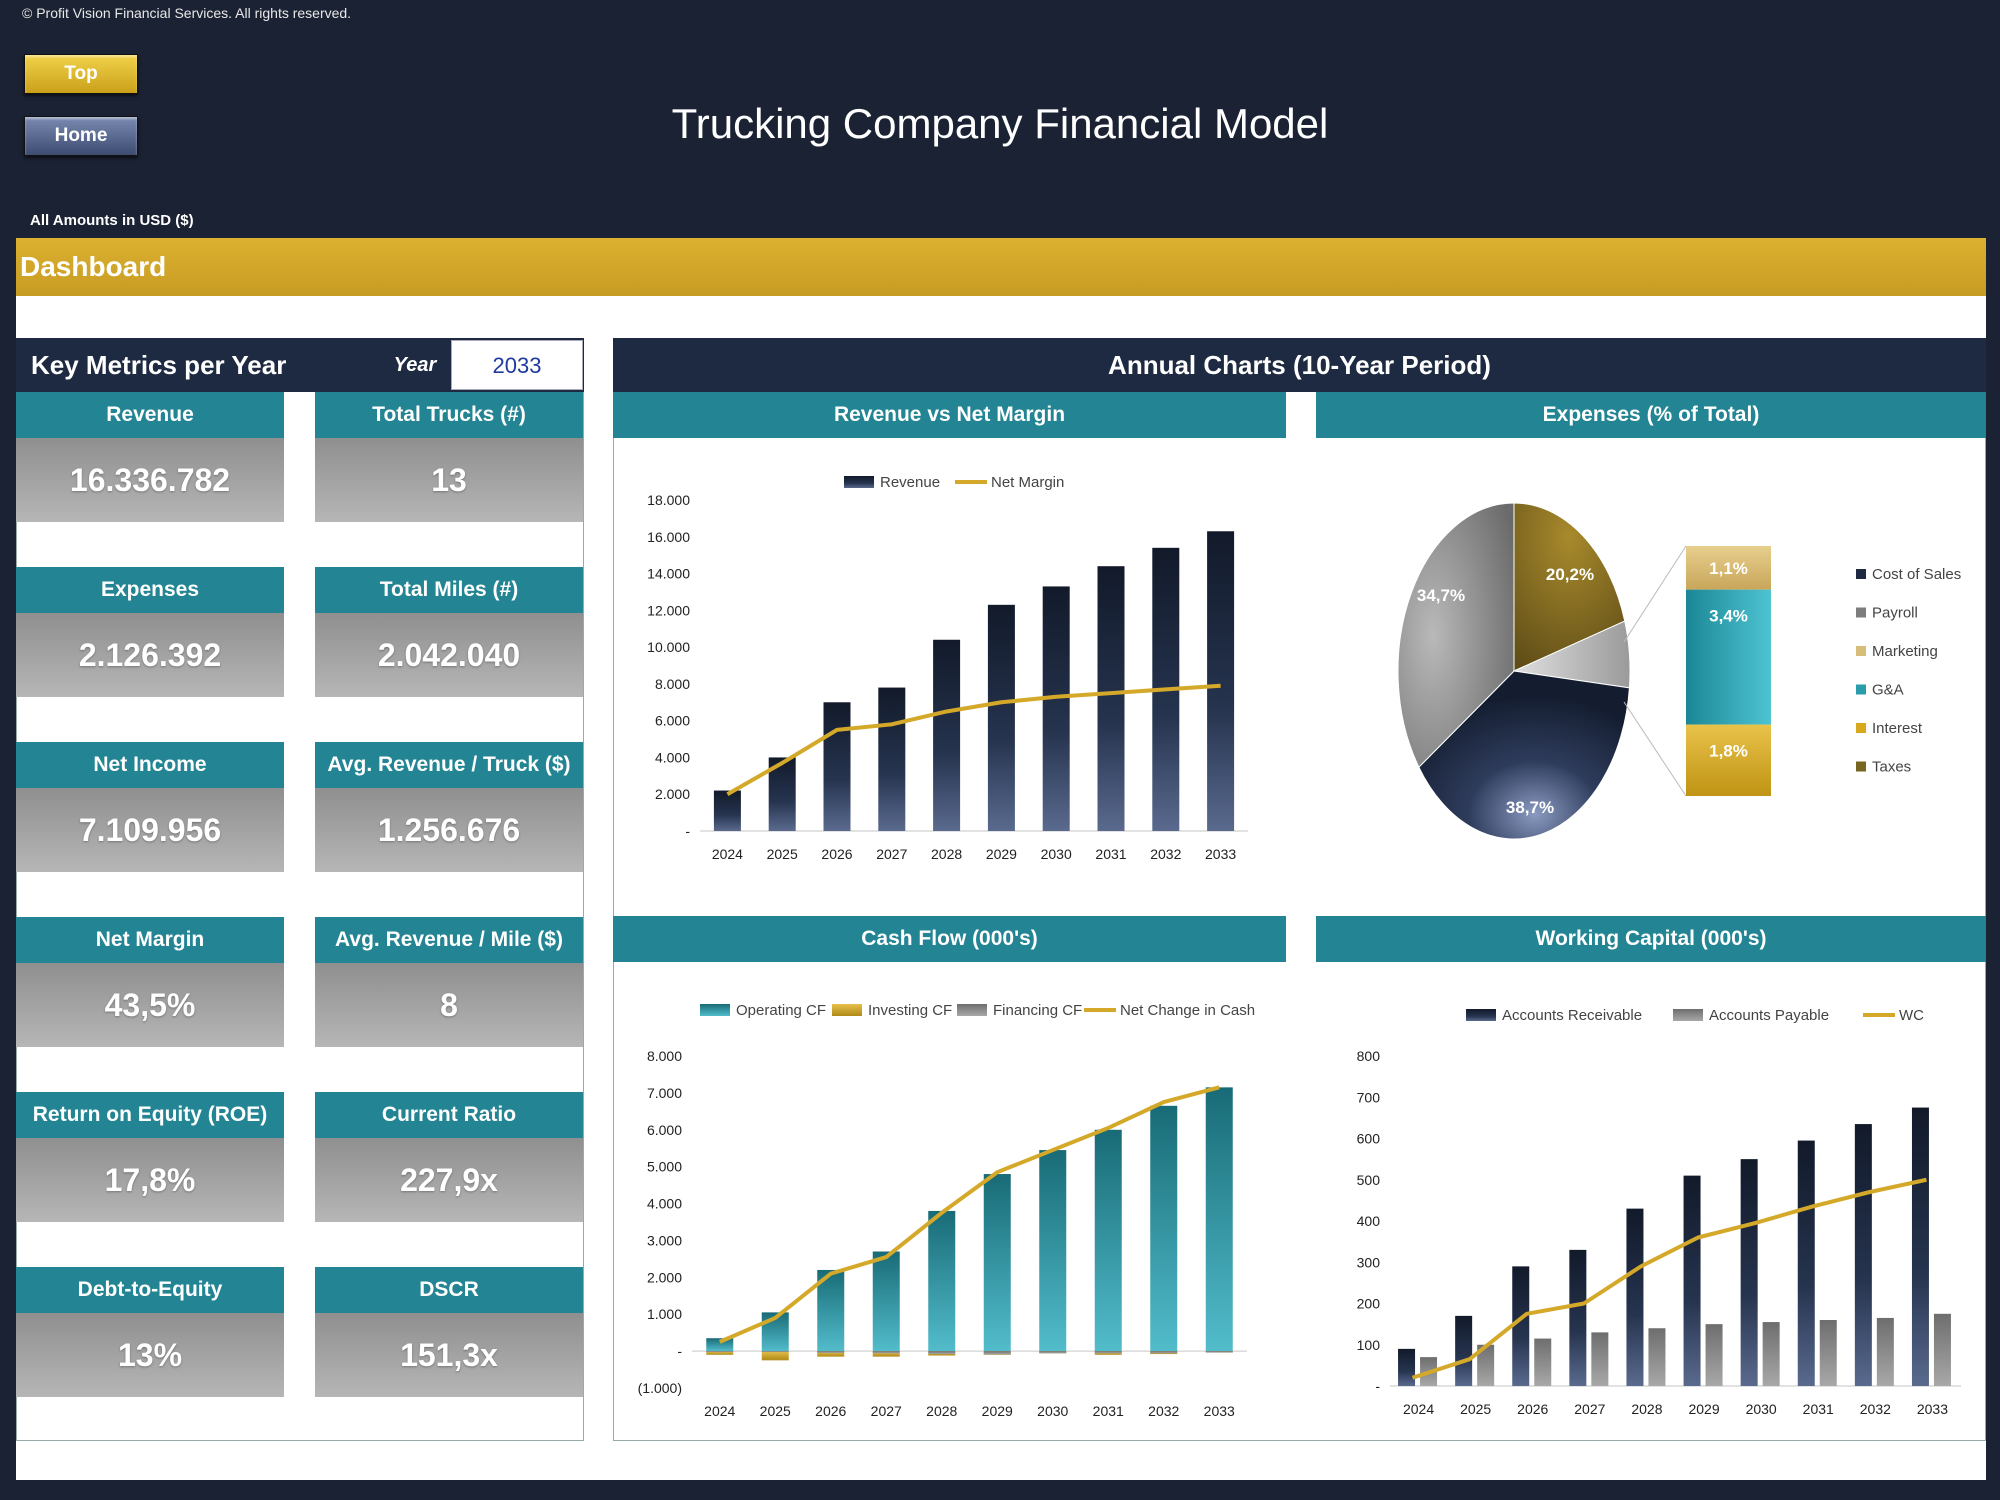 This screenshot has height=1500, width=2000. What do you see at coordinates (150, 1180) in the screenshot?
I see `metric-value: 17,8%` at bounding box center [150, 1180].